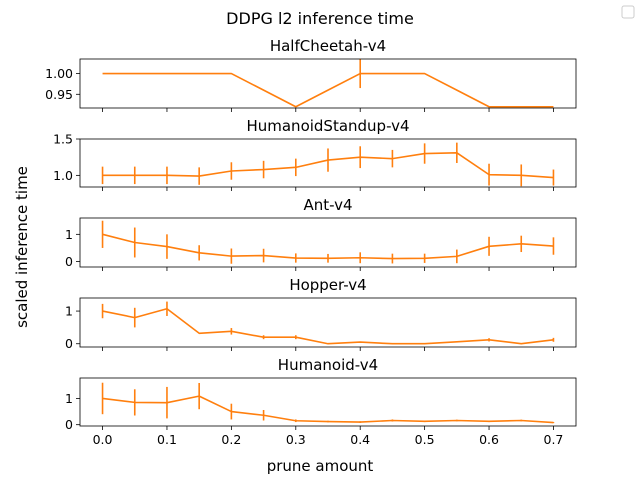  Describe the element at coordinates (167, 439) in the screenshot. I see `x-tick-label: 0.1` at that location.